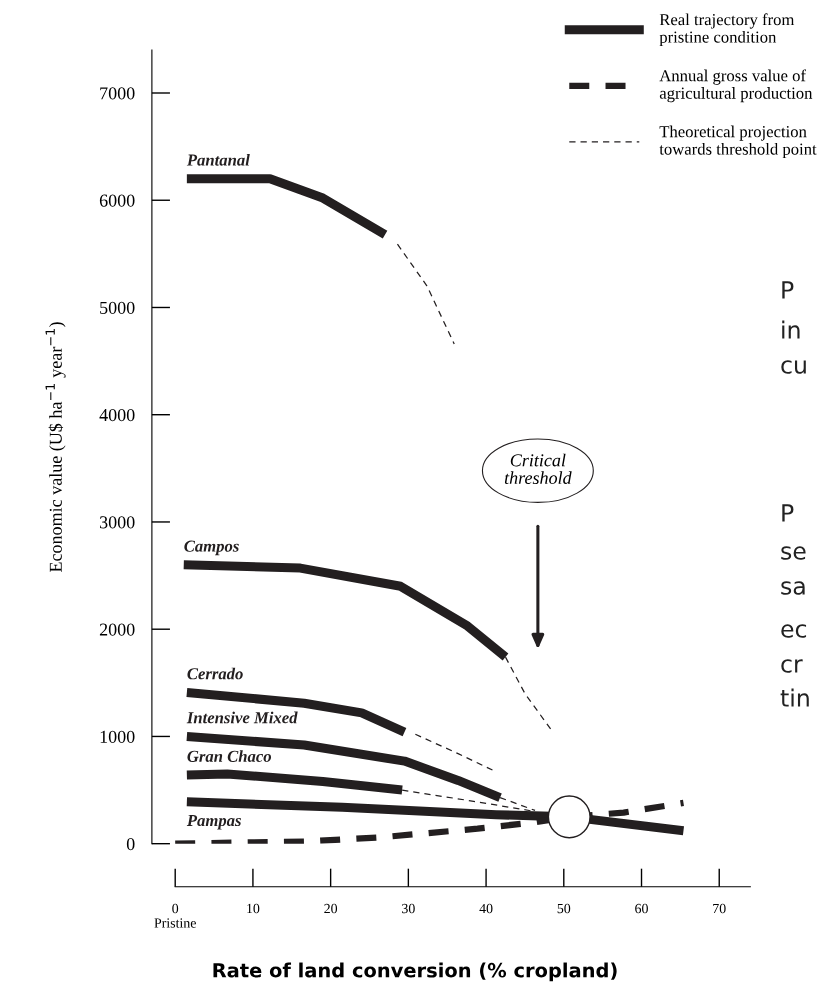 The image size is (830, 1002). What do you see at coordinates (175, 915) in the screenshot?
I see `x-tick-label: 0 Pristine` at bounding box center [175, 915].